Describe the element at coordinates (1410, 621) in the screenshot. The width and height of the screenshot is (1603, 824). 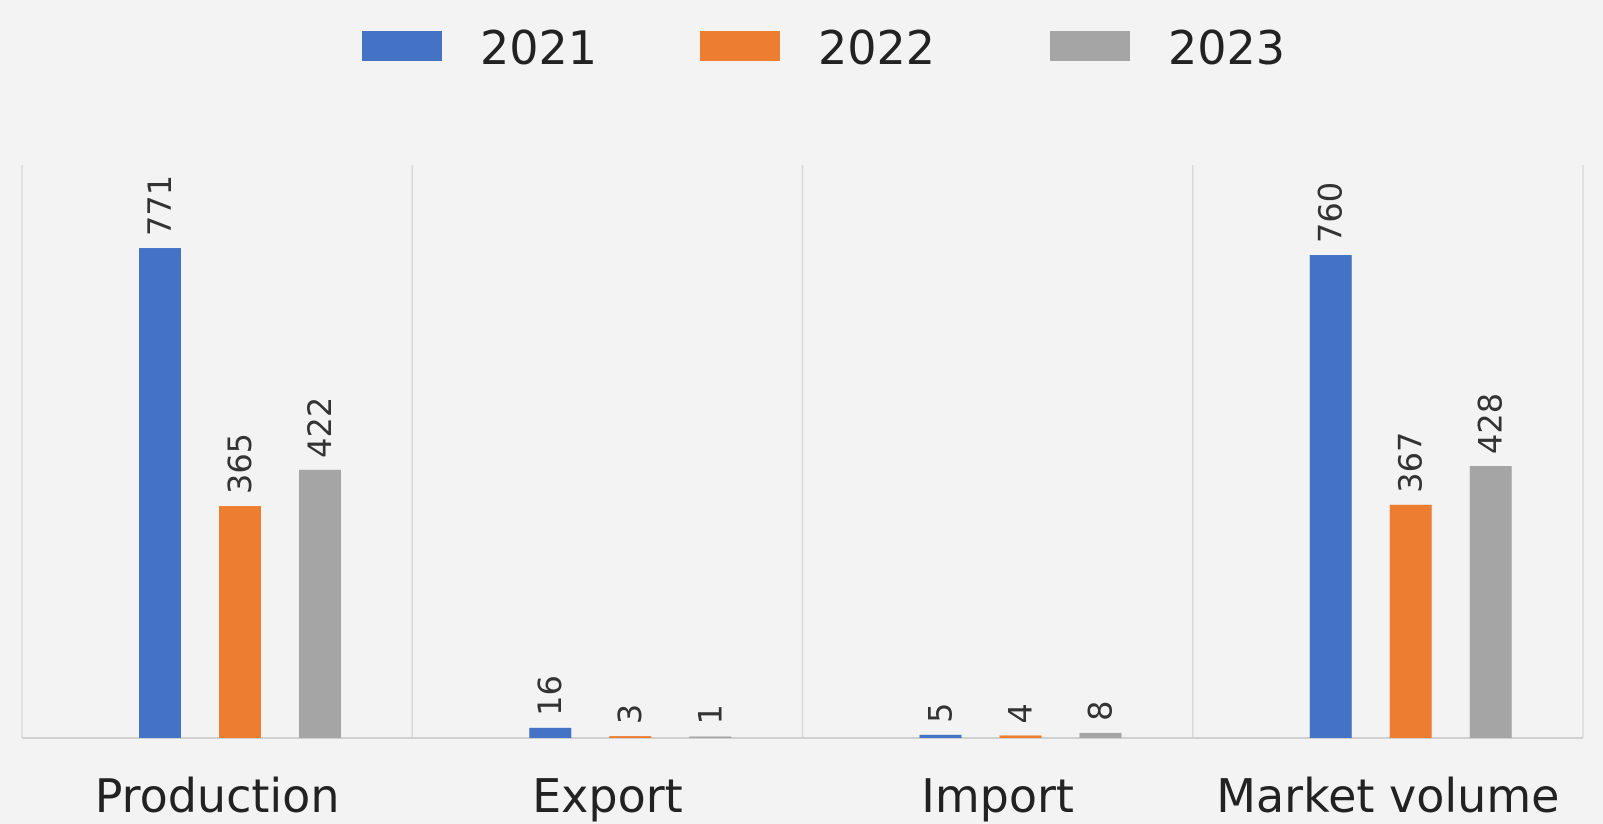
I see `bar-market-volume-2022` at that location.